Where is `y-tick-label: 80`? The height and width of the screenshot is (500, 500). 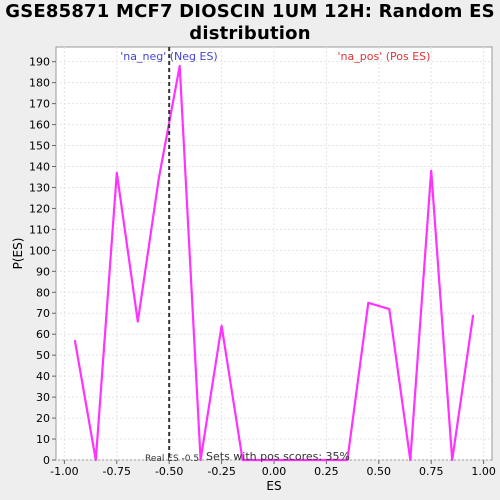 y-tick-label: 80 is located at coordinates (43, 292).